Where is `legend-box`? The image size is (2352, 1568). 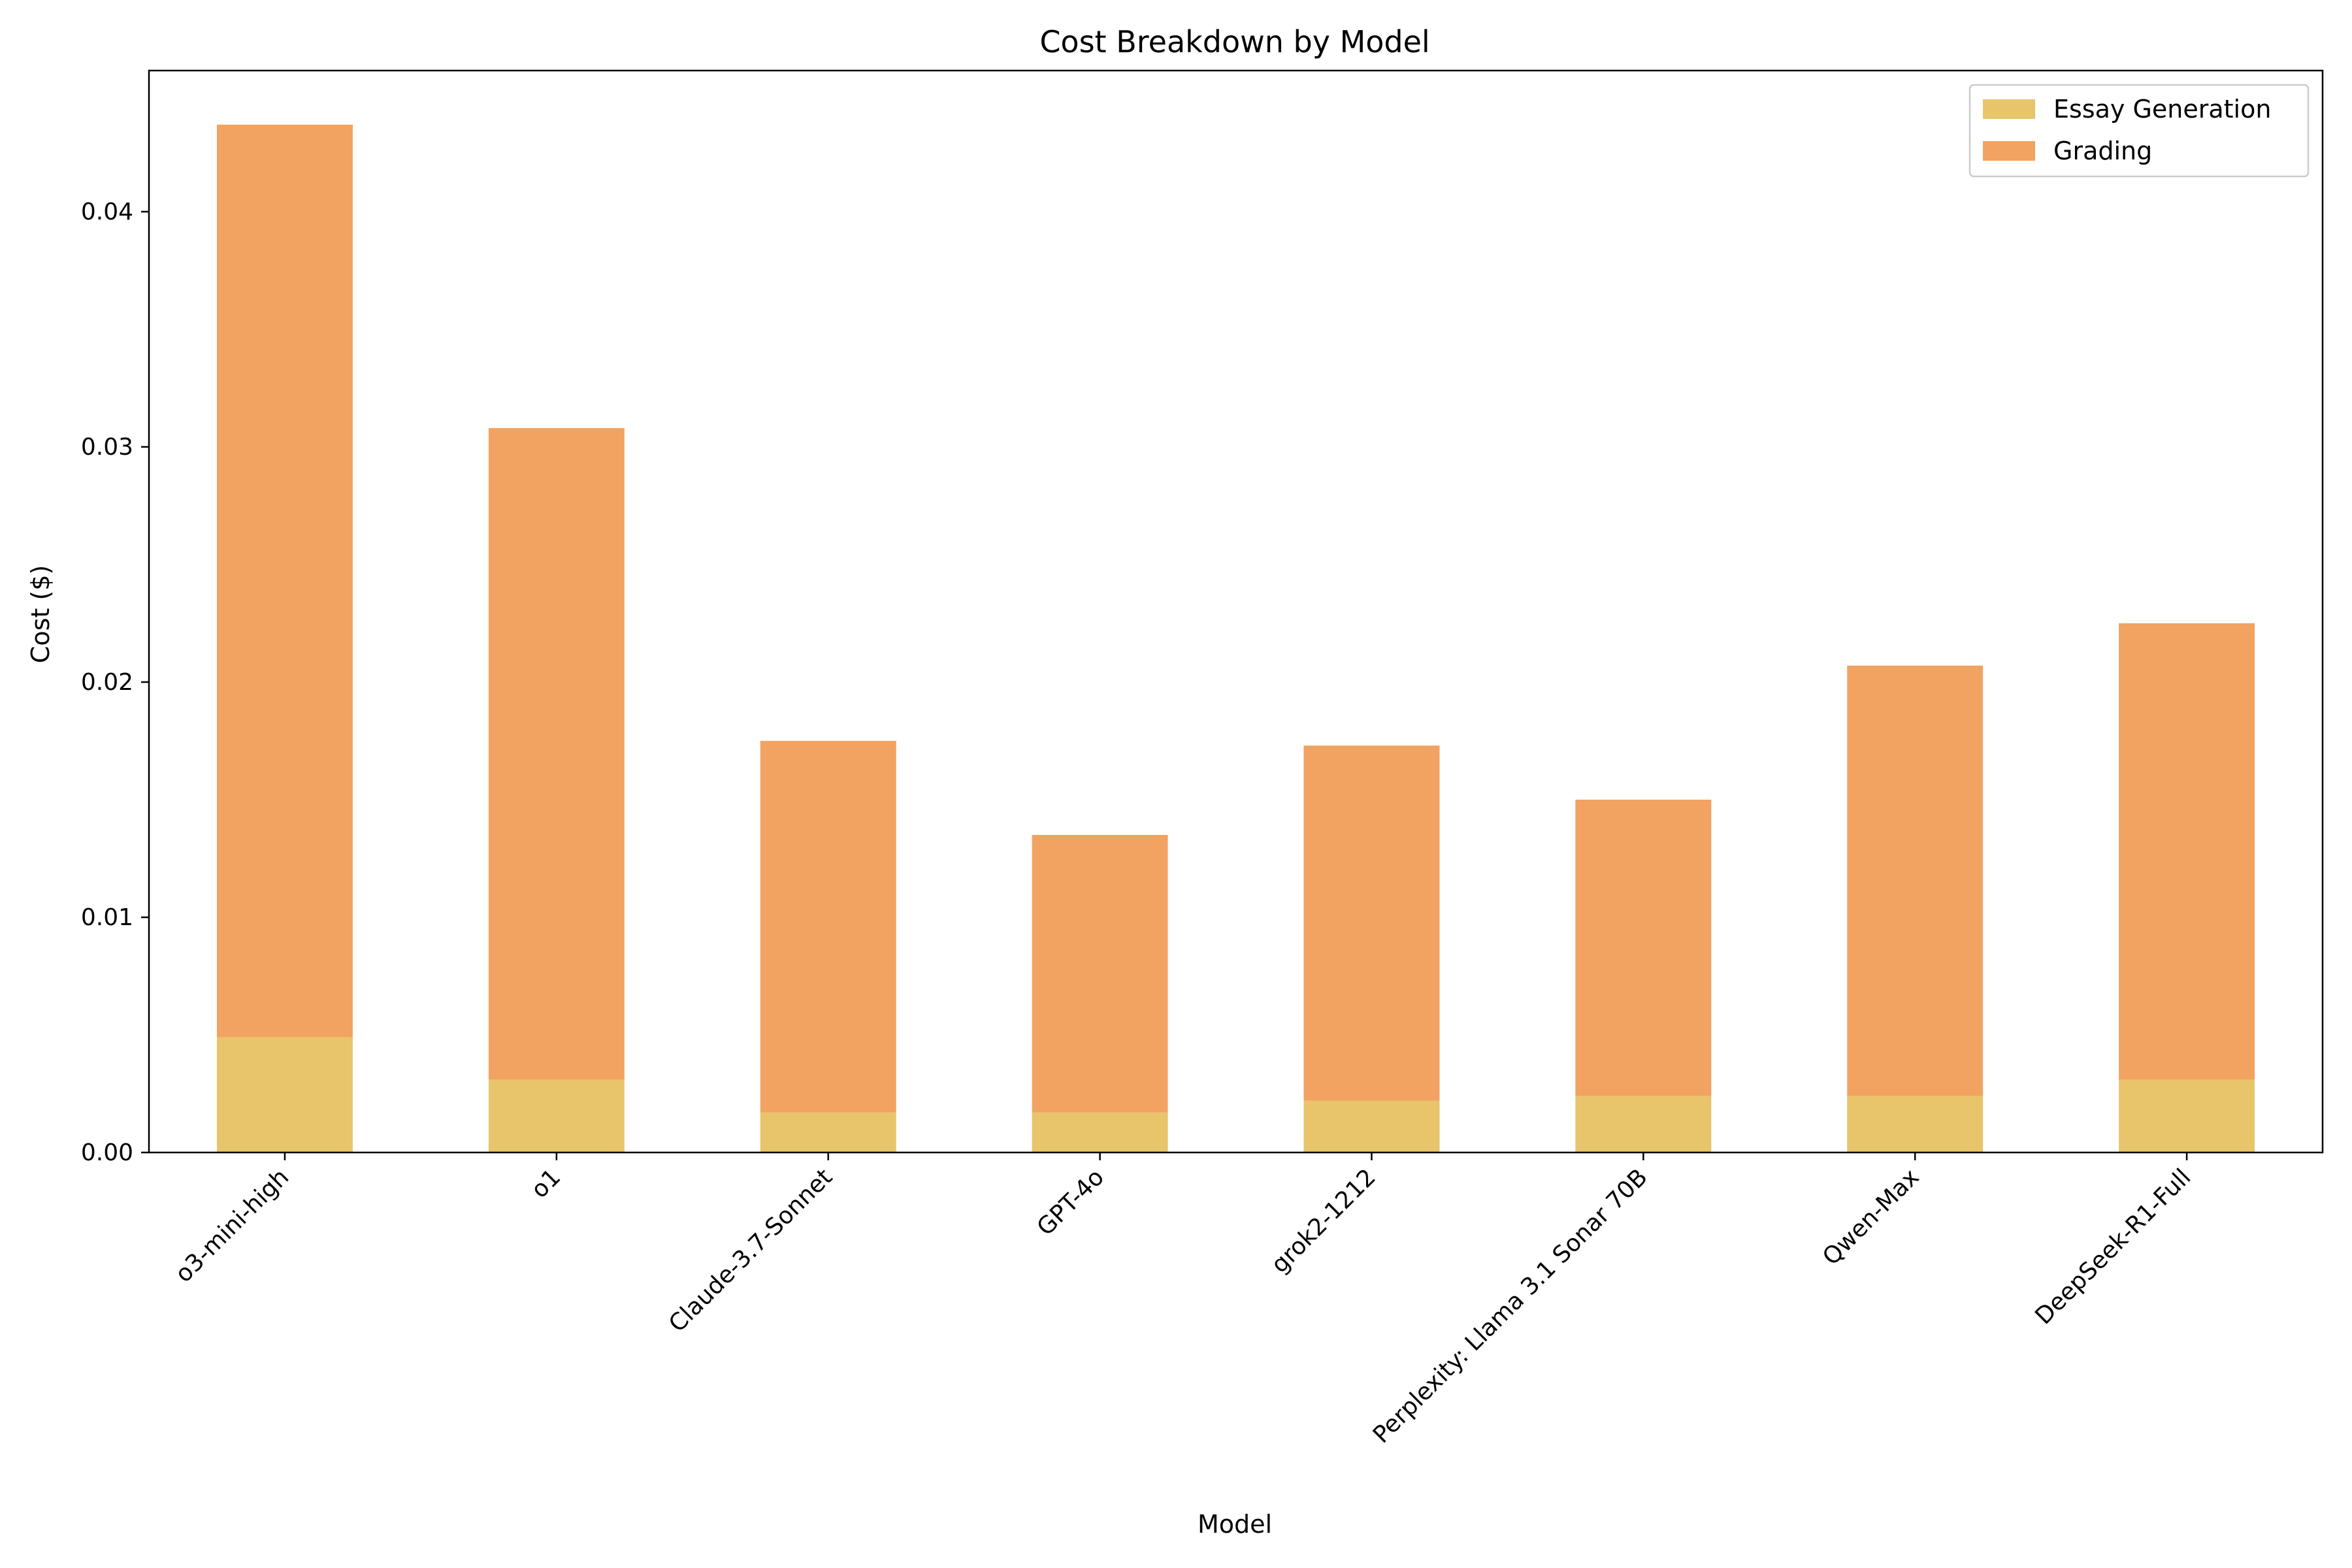 legend-box is located at coordinates (2139, 131).